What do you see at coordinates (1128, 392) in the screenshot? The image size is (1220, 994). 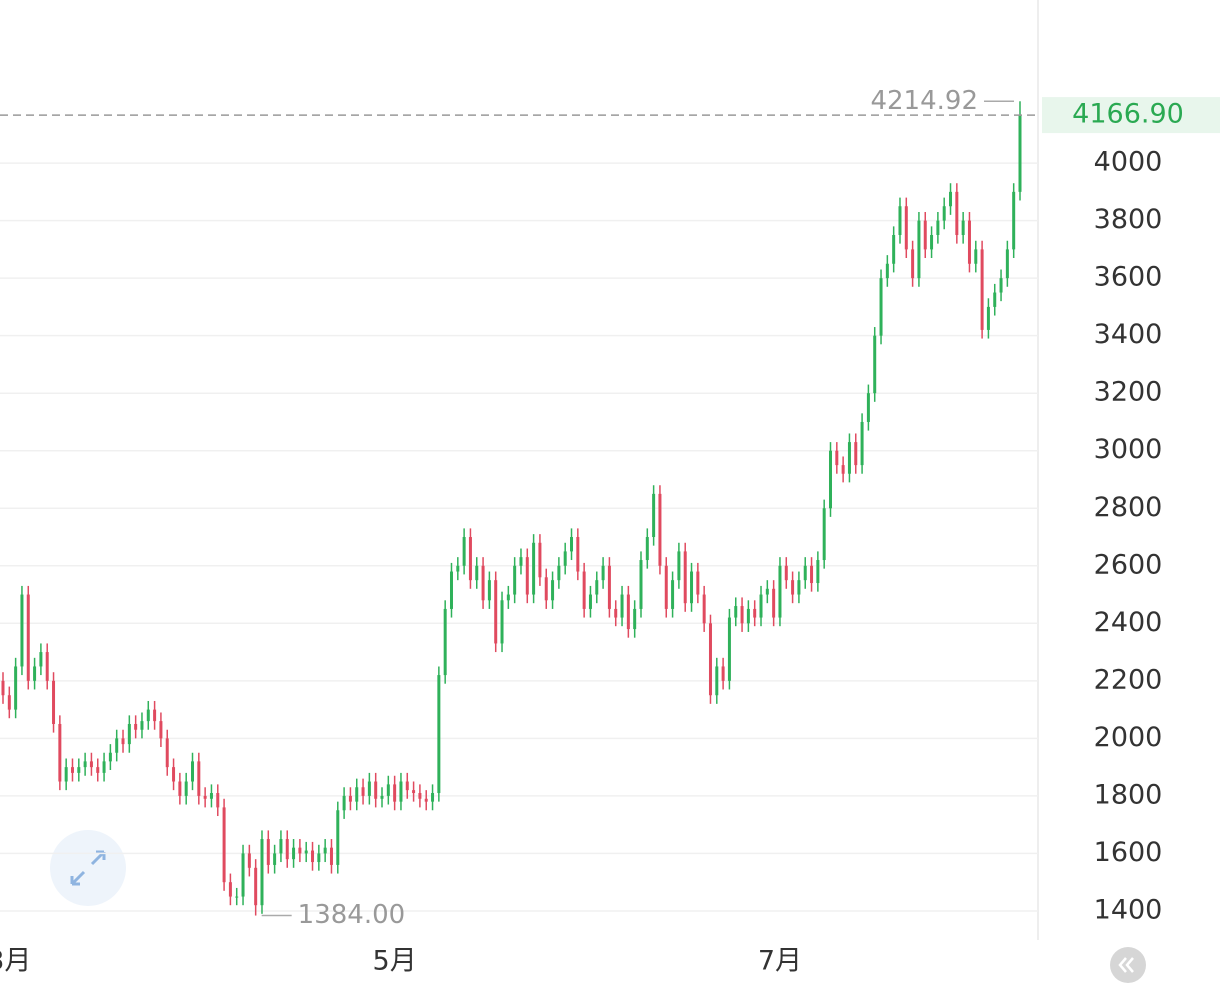 I see `y-tick-label: 3200` at bounding box center [1128, 392].